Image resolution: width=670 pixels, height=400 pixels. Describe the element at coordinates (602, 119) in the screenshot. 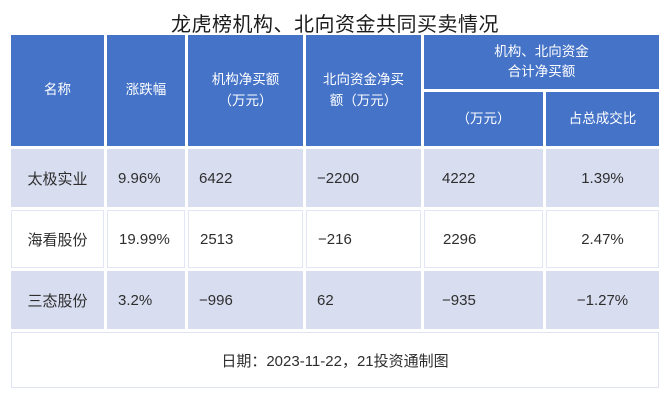

I see `col-header-combined-ratio: 占总成交比` at that location.